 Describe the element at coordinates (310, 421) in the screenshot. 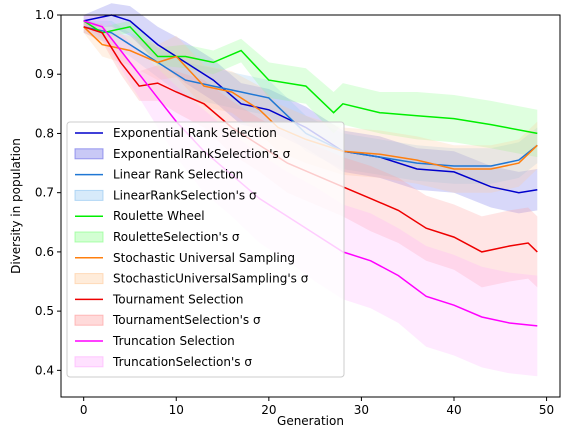

I see `x-axis-label: Generation` at that location.